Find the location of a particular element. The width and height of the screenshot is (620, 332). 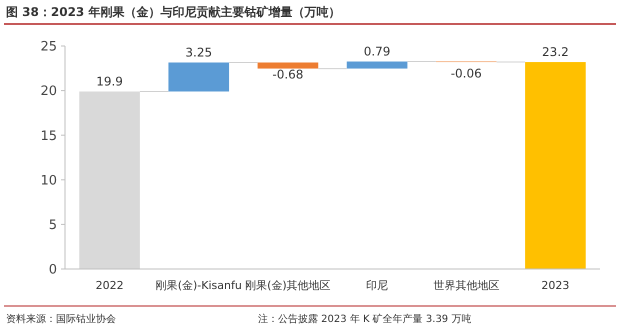

x-tick-label: 刚果(金)其他地区 is located at coordinates (288, 285).